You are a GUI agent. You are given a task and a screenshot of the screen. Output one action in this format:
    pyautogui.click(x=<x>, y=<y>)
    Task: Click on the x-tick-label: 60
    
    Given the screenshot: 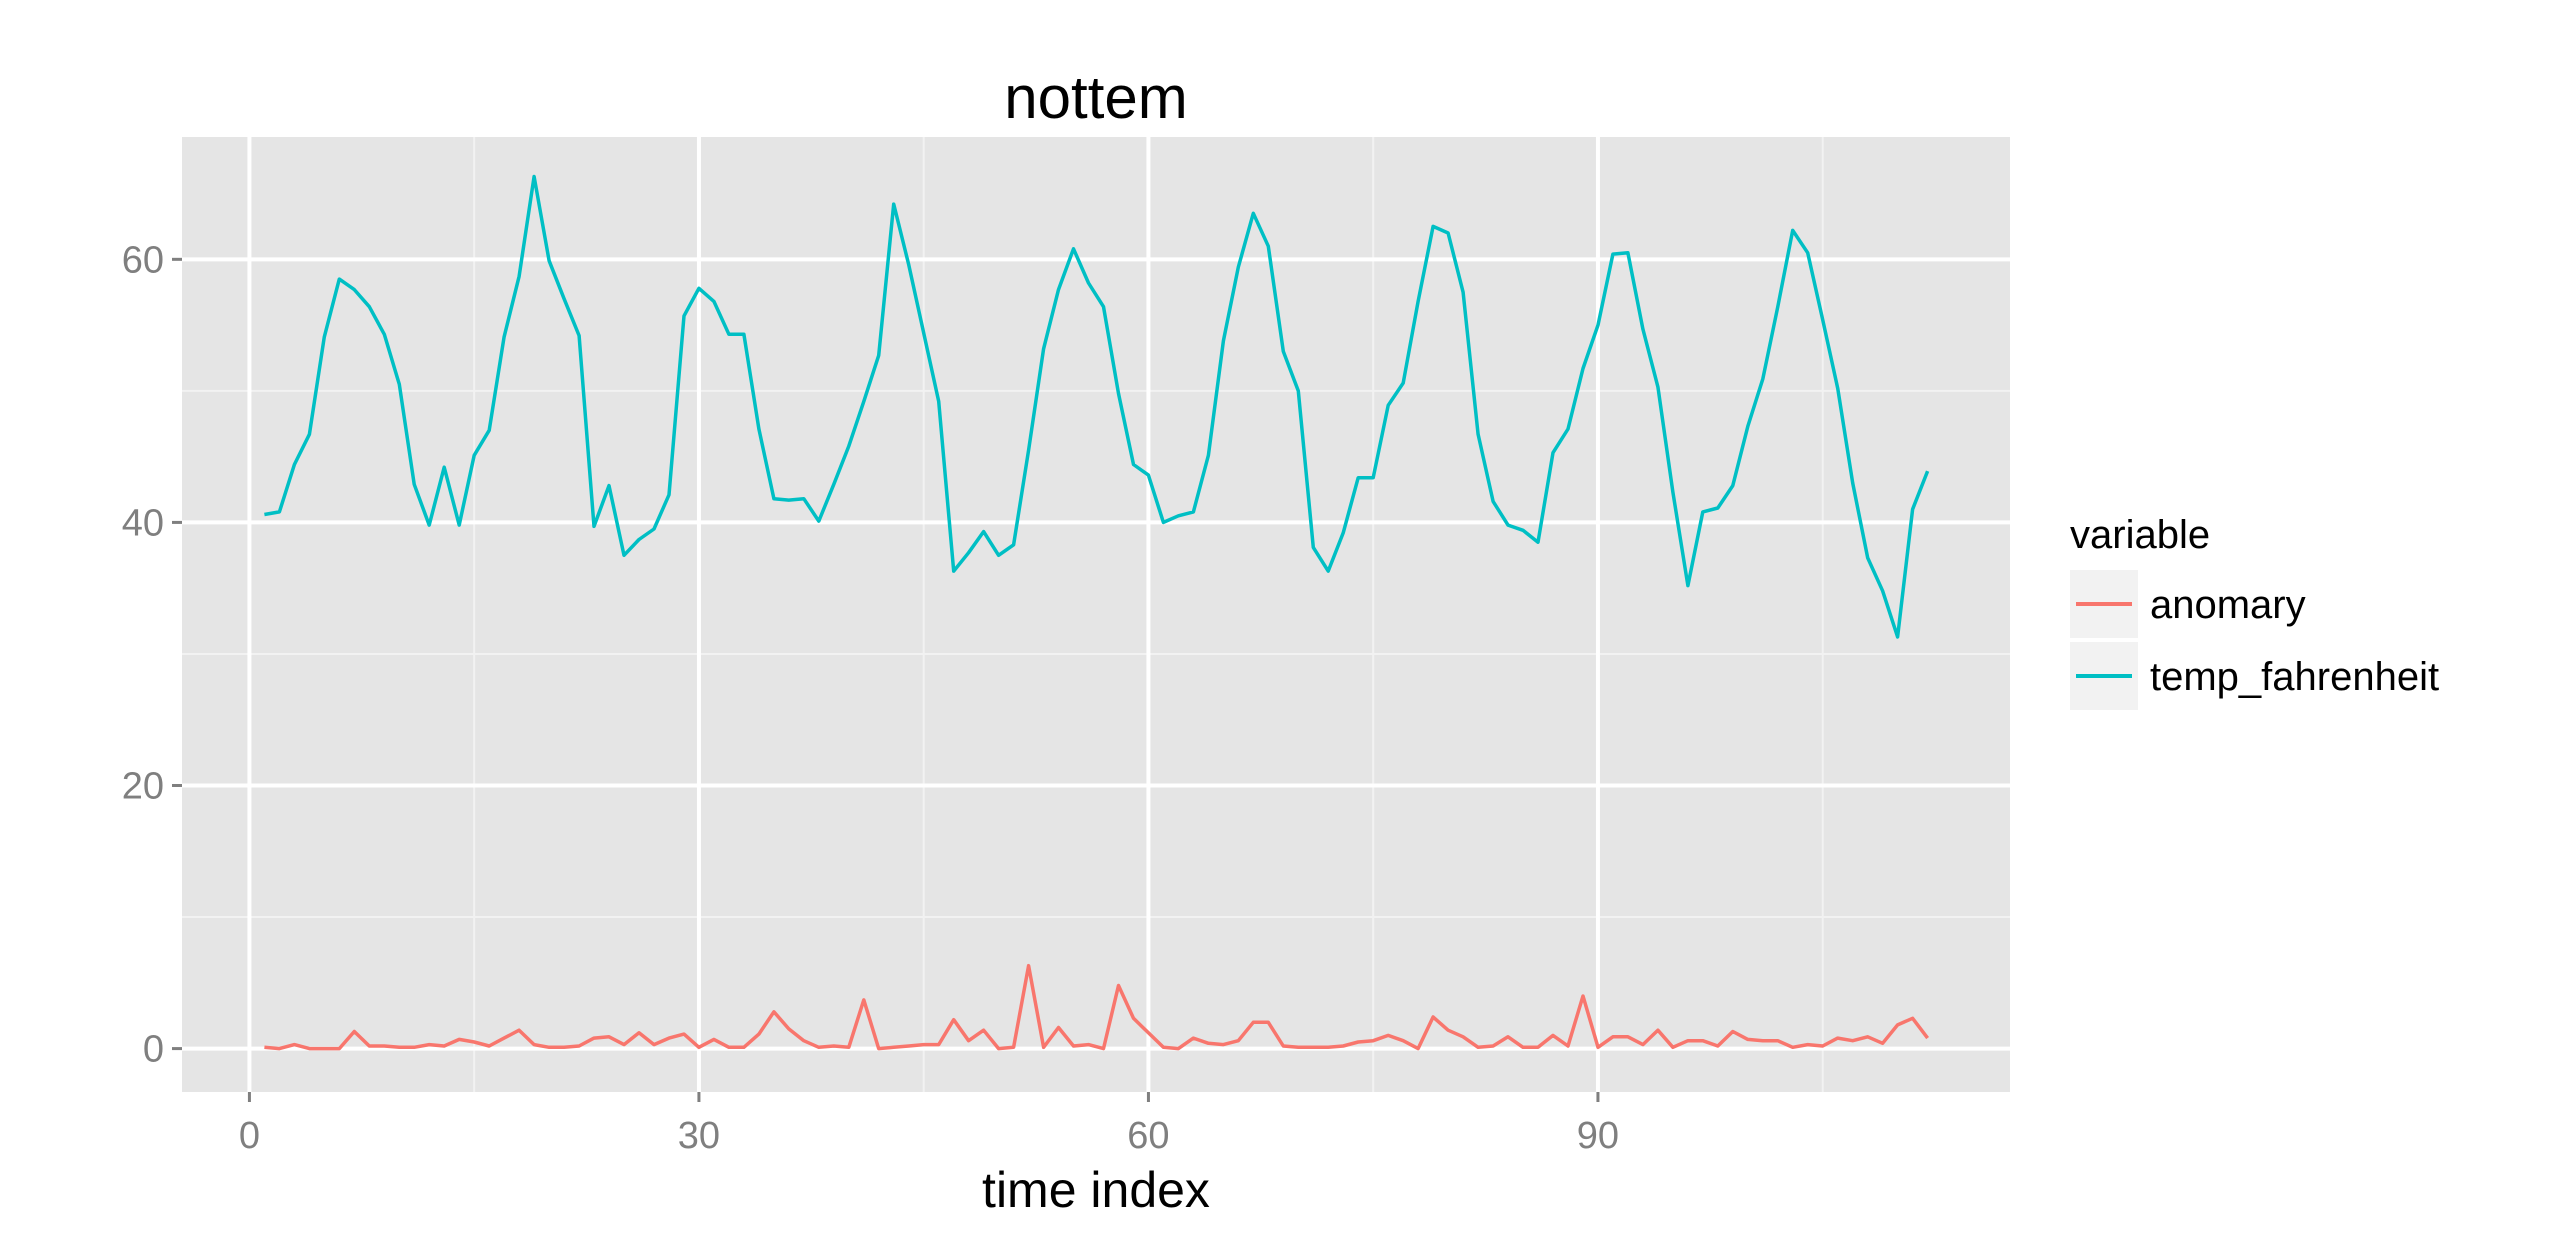 What is the action you would take?
    pyautogui.click(x=1148, y=1136)
    